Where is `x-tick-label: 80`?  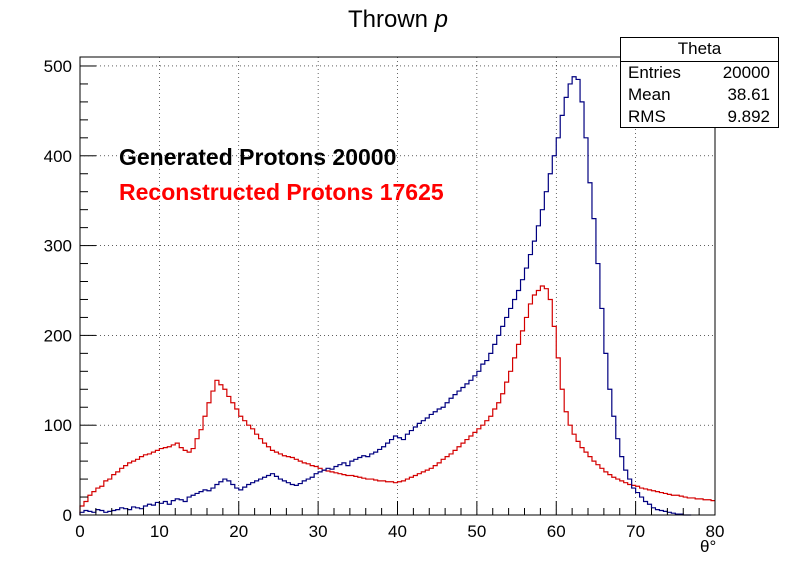
x-tick-label: 80 is located at coordinates (715, 531).